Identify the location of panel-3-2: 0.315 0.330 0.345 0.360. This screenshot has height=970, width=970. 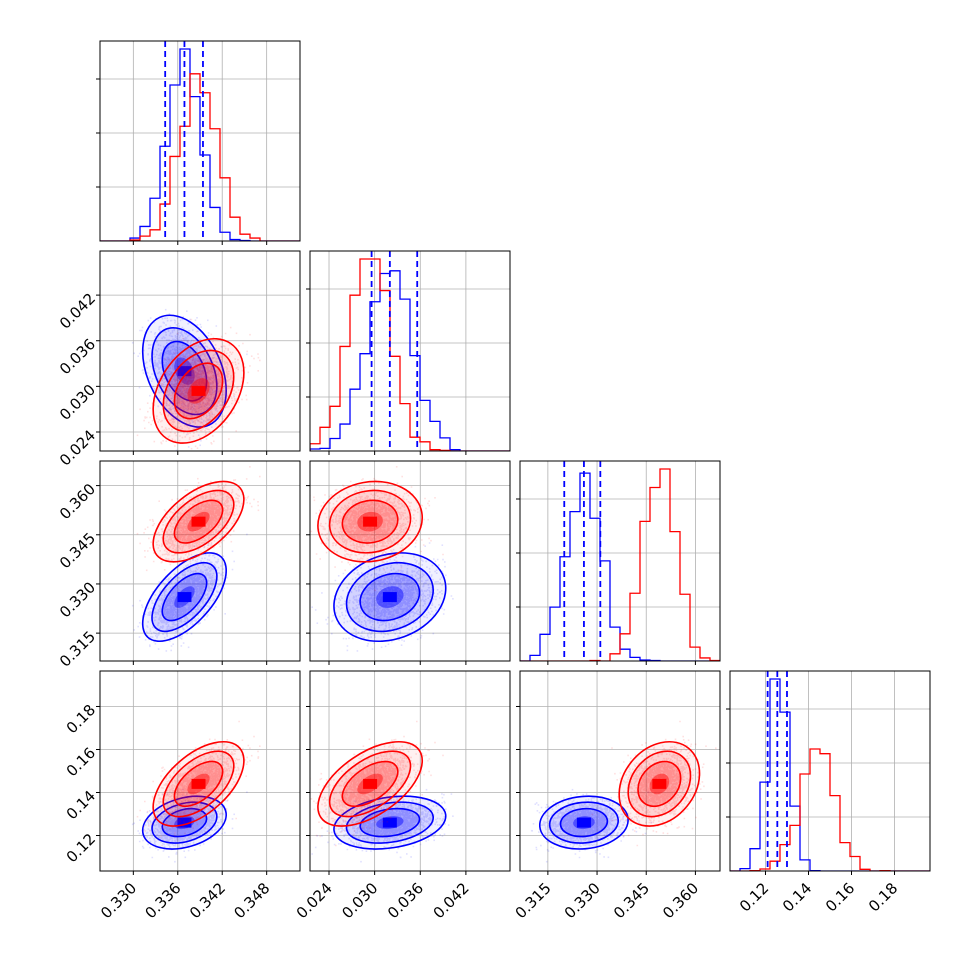
(616, 796).